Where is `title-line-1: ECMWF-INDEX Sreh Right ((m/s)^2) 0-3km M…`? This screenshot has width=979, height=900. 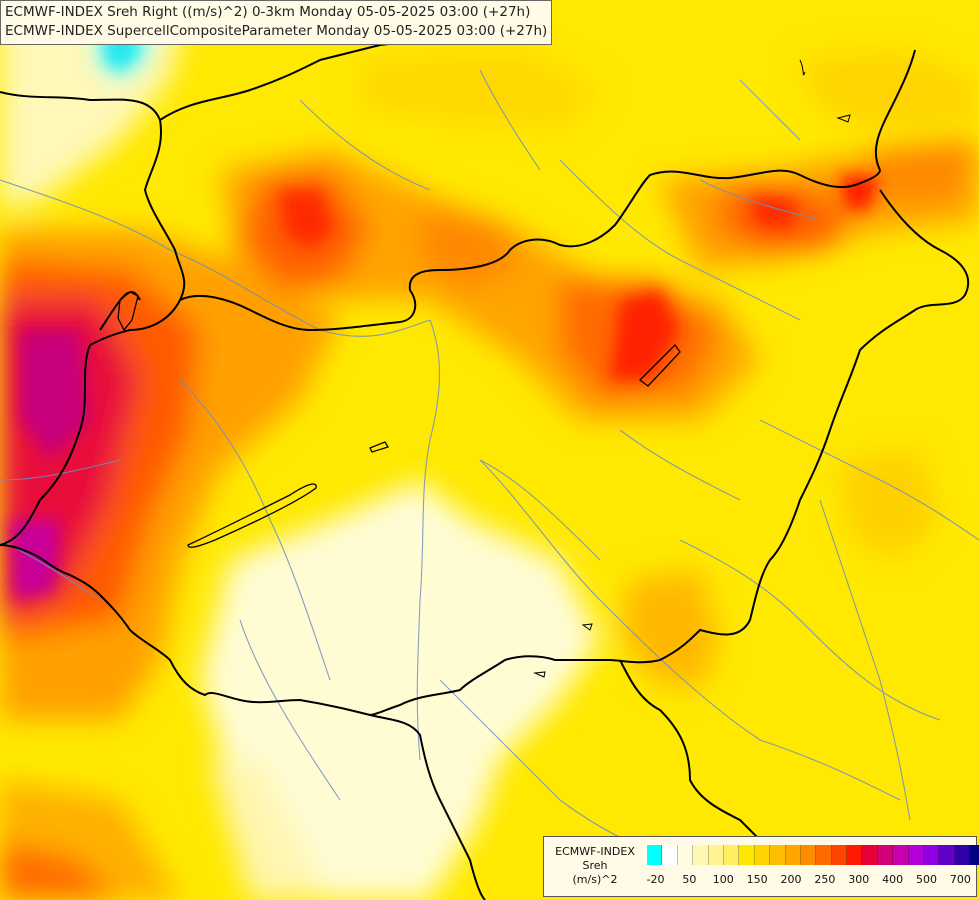 title-line-1: ECMWF-INDEX Sreh Right ((m/s)^2) 0-3km M… is located at coordinates (268, 12).